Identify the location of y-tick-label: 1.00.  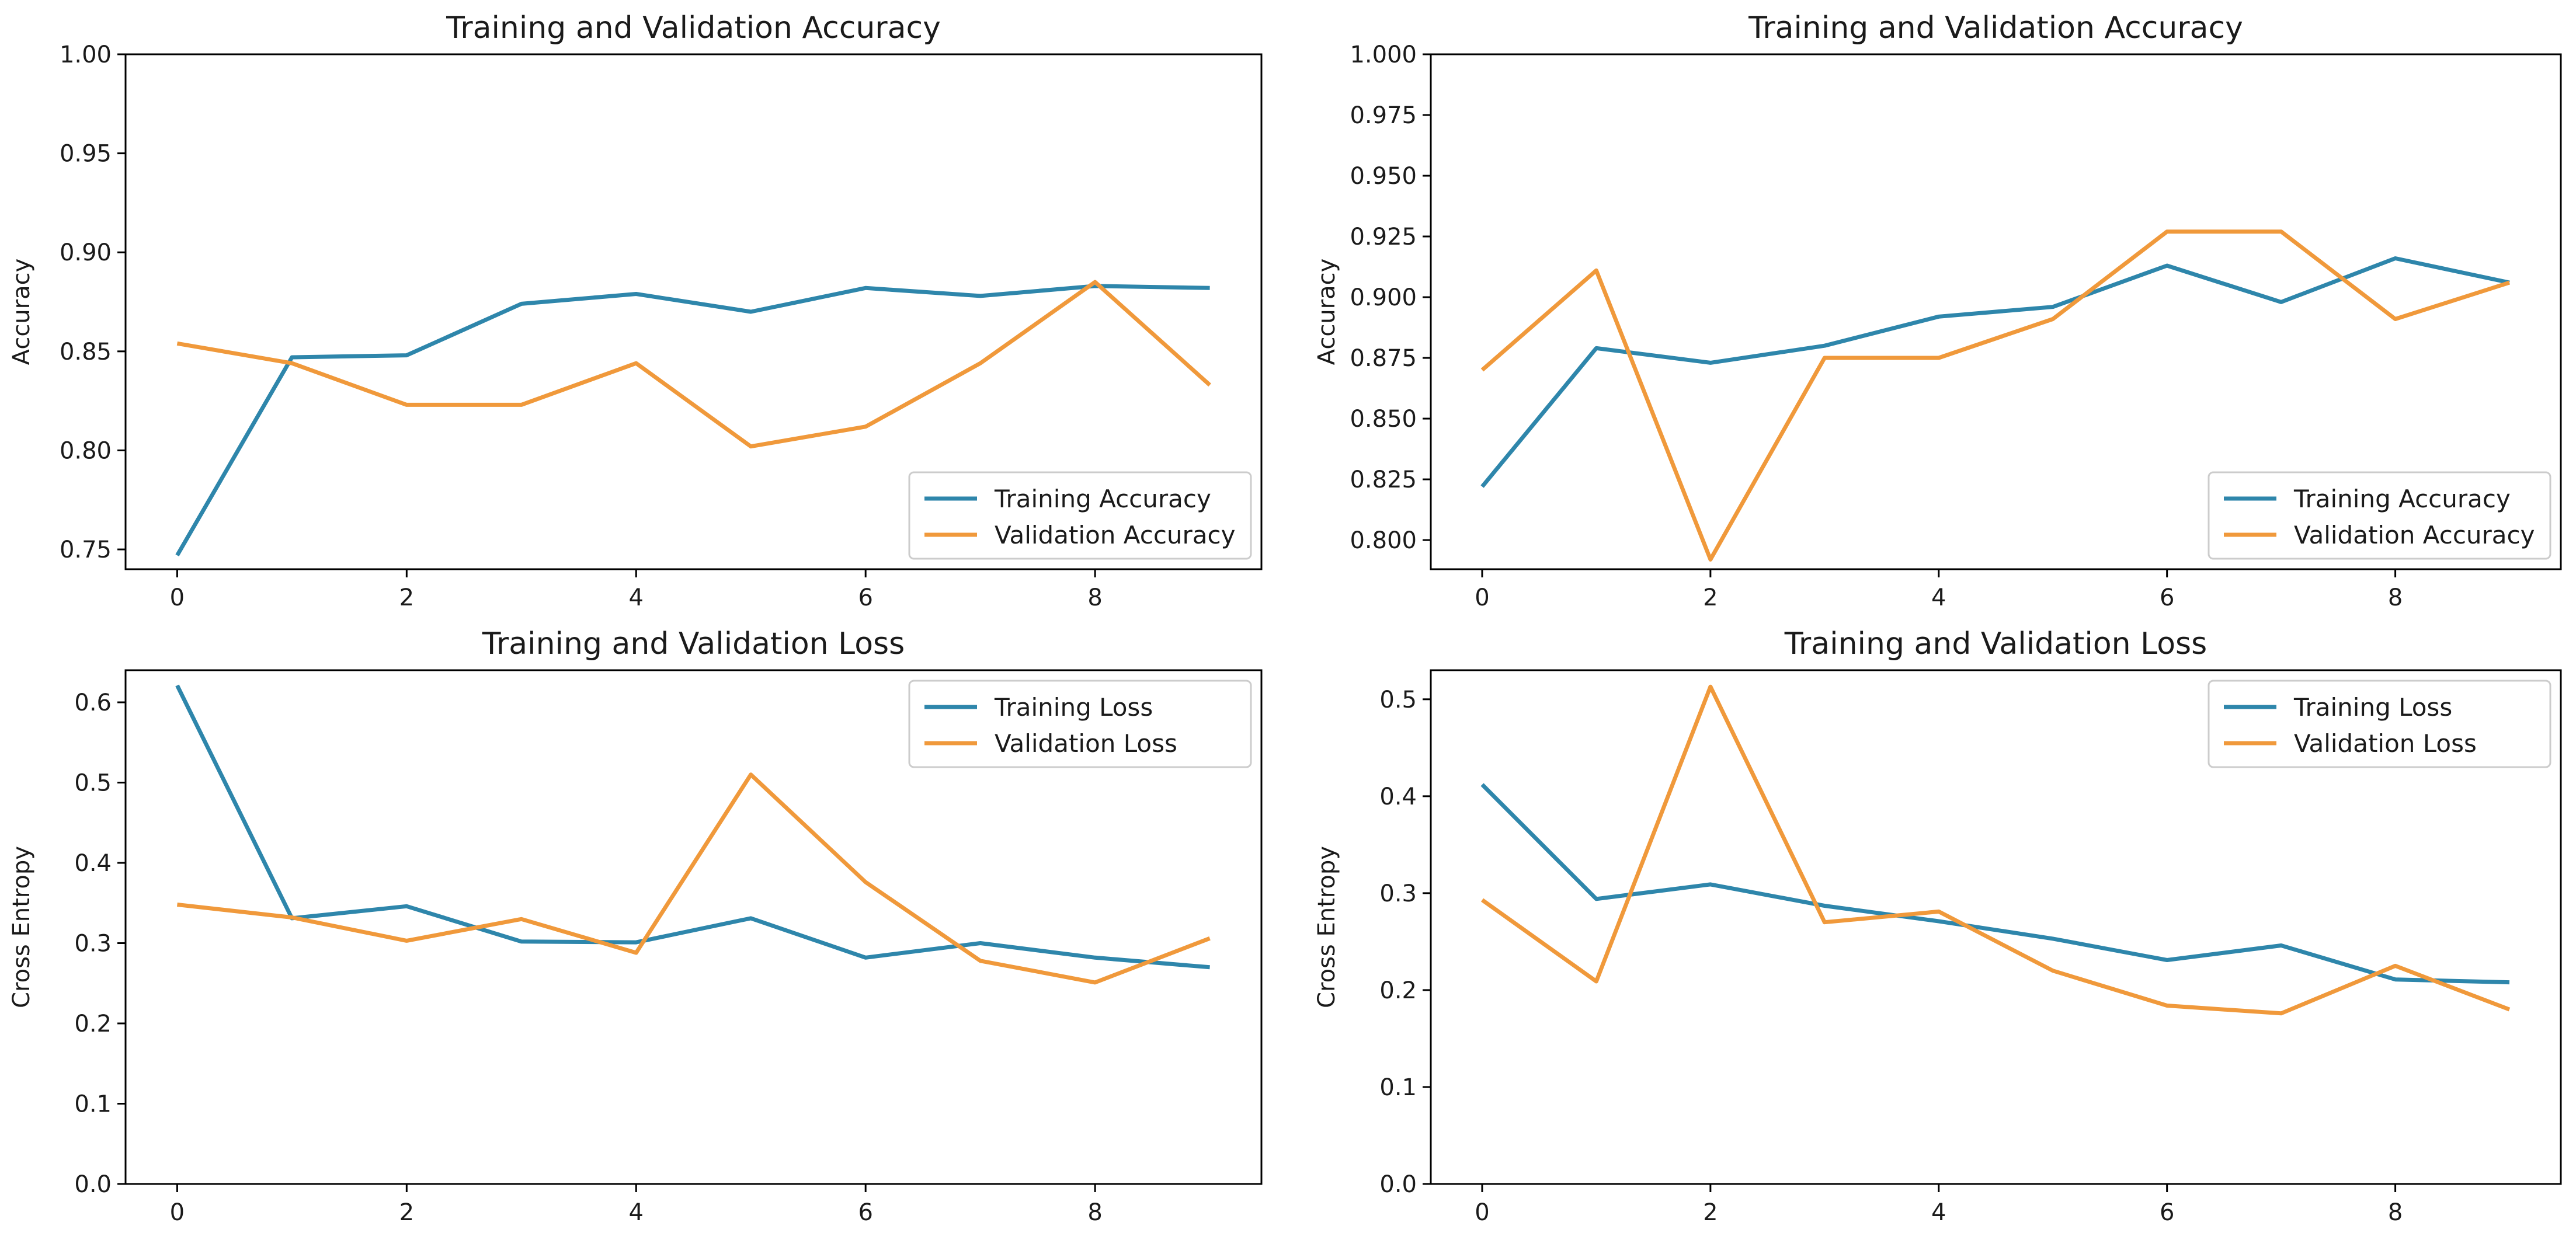
(86, 54).